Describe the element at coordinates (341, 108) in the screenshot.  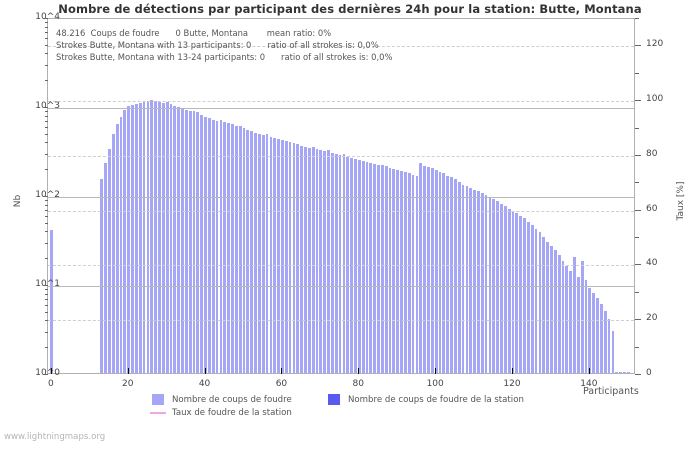
I see `gridline-1e3` at that location.